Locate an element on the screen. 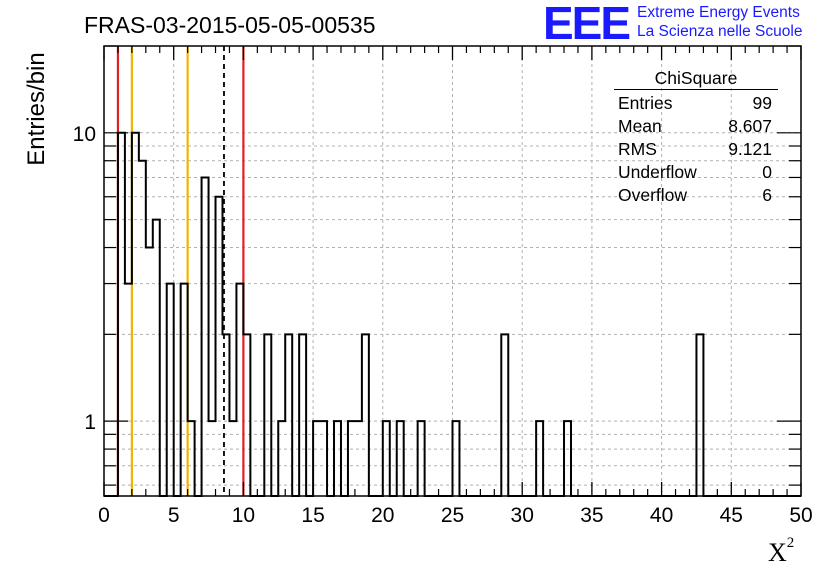 Image resolution: width=836 pixels, height=572 pixels. x-tick-label: 30 is located at coordinates (522, 515).